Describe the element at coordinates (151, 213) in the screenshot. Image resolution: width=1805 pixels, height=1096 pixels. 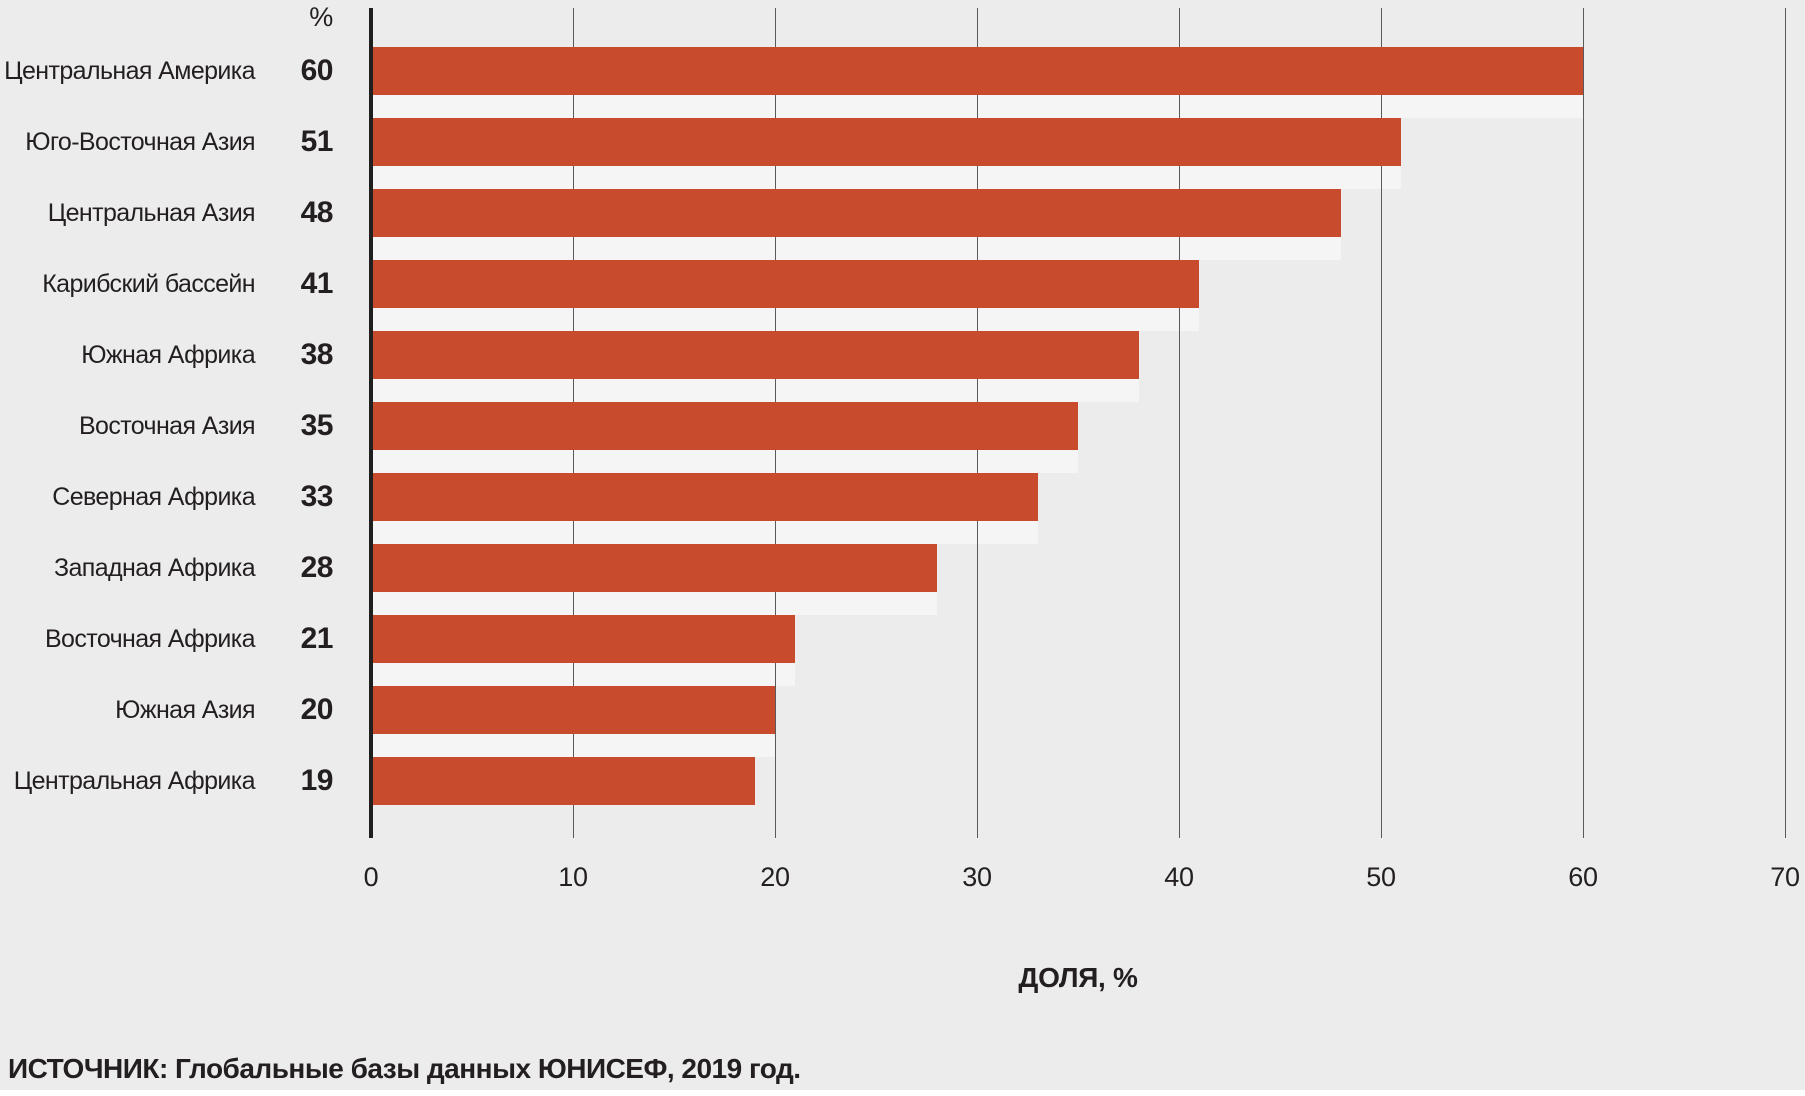
I see `category-label: Центральная Азия` at that location.